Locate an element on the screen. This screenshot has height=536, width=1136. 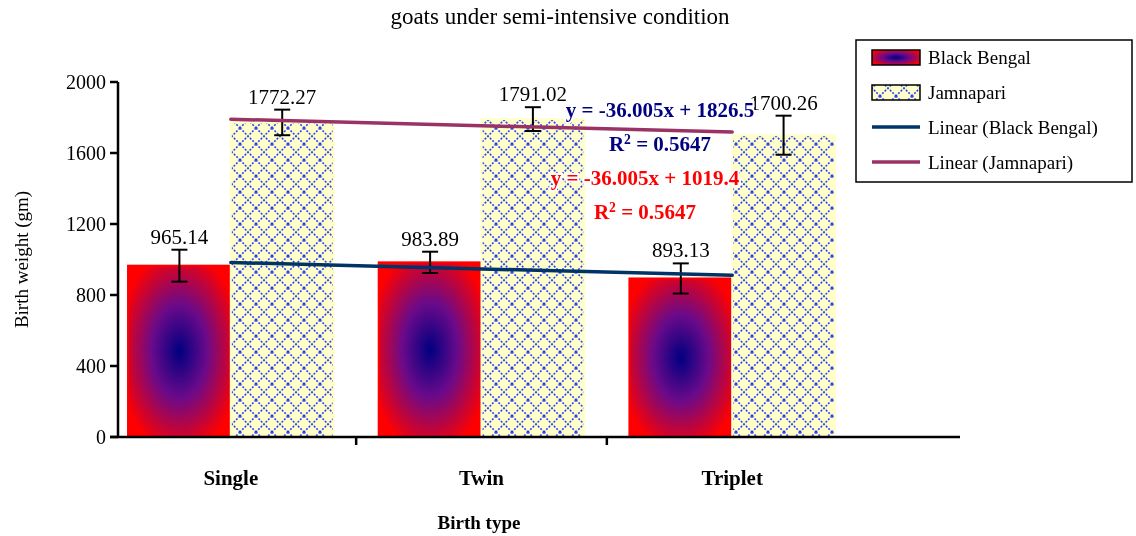
y-tick-label: 400 is located at coordinates (91, 366).